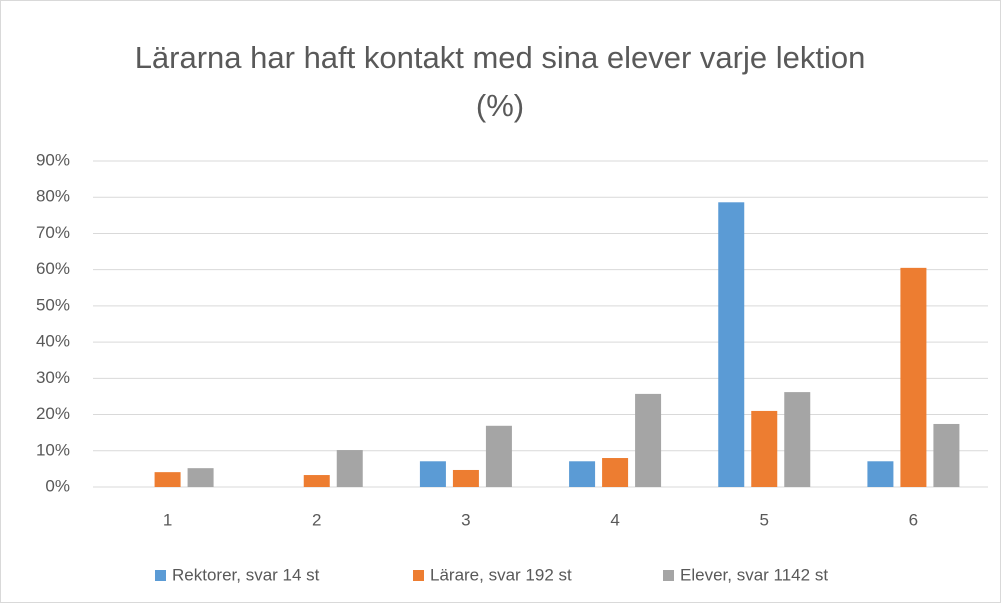 This screenshot has width=1003, height=605. What do you see at coordinates (316, 519) in the screenshot?
I see `x-tick-label: 2` at bounding box center [316, 519].